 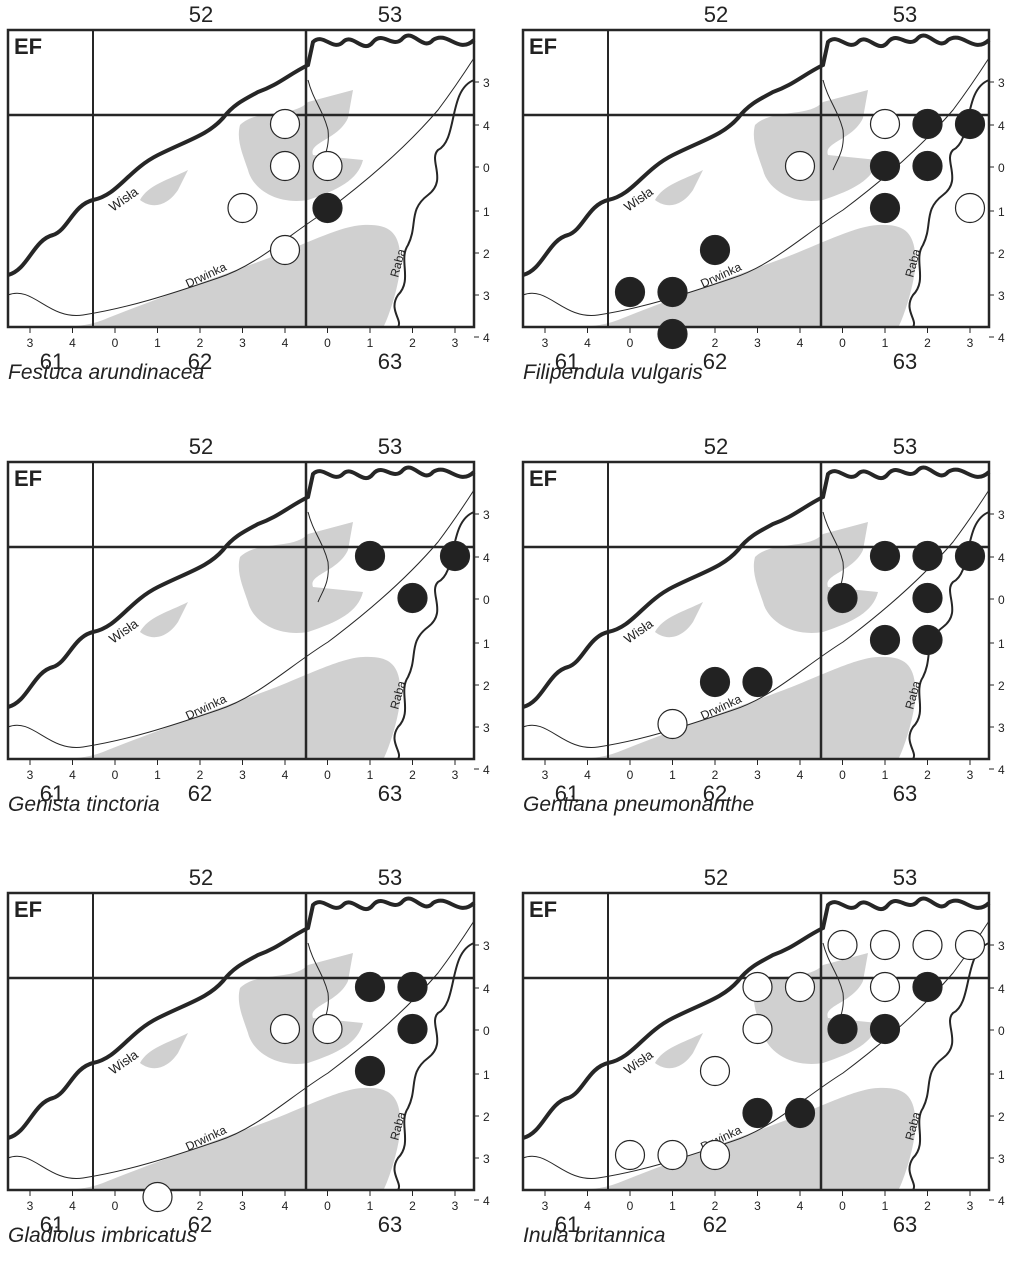 I want to click on column-label-bottom: 63, so click(x=390, y=793).